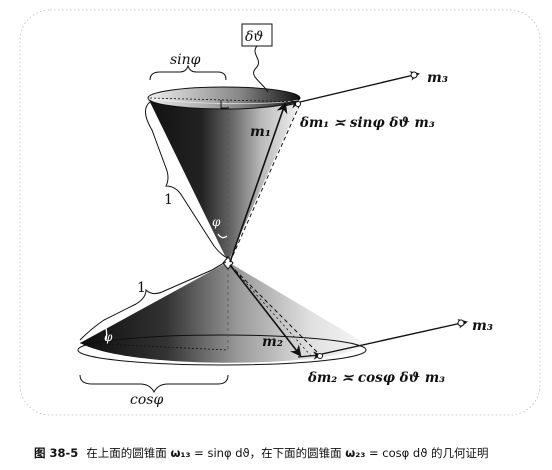  I want to click on m3-lower-label: m₃, so click(482, 326).